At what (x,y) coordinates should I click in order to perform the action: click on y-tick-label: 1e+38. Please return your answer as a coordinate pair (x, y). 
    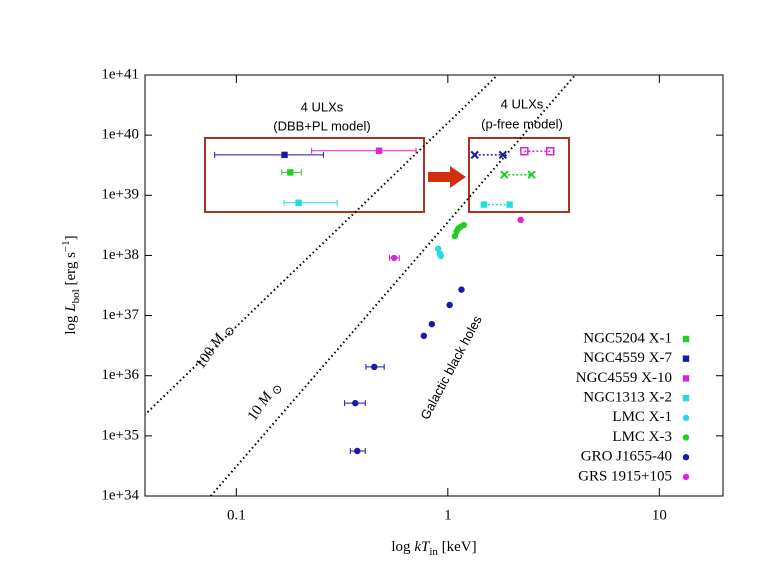
    Looking at the image, I should click on (120, 255).